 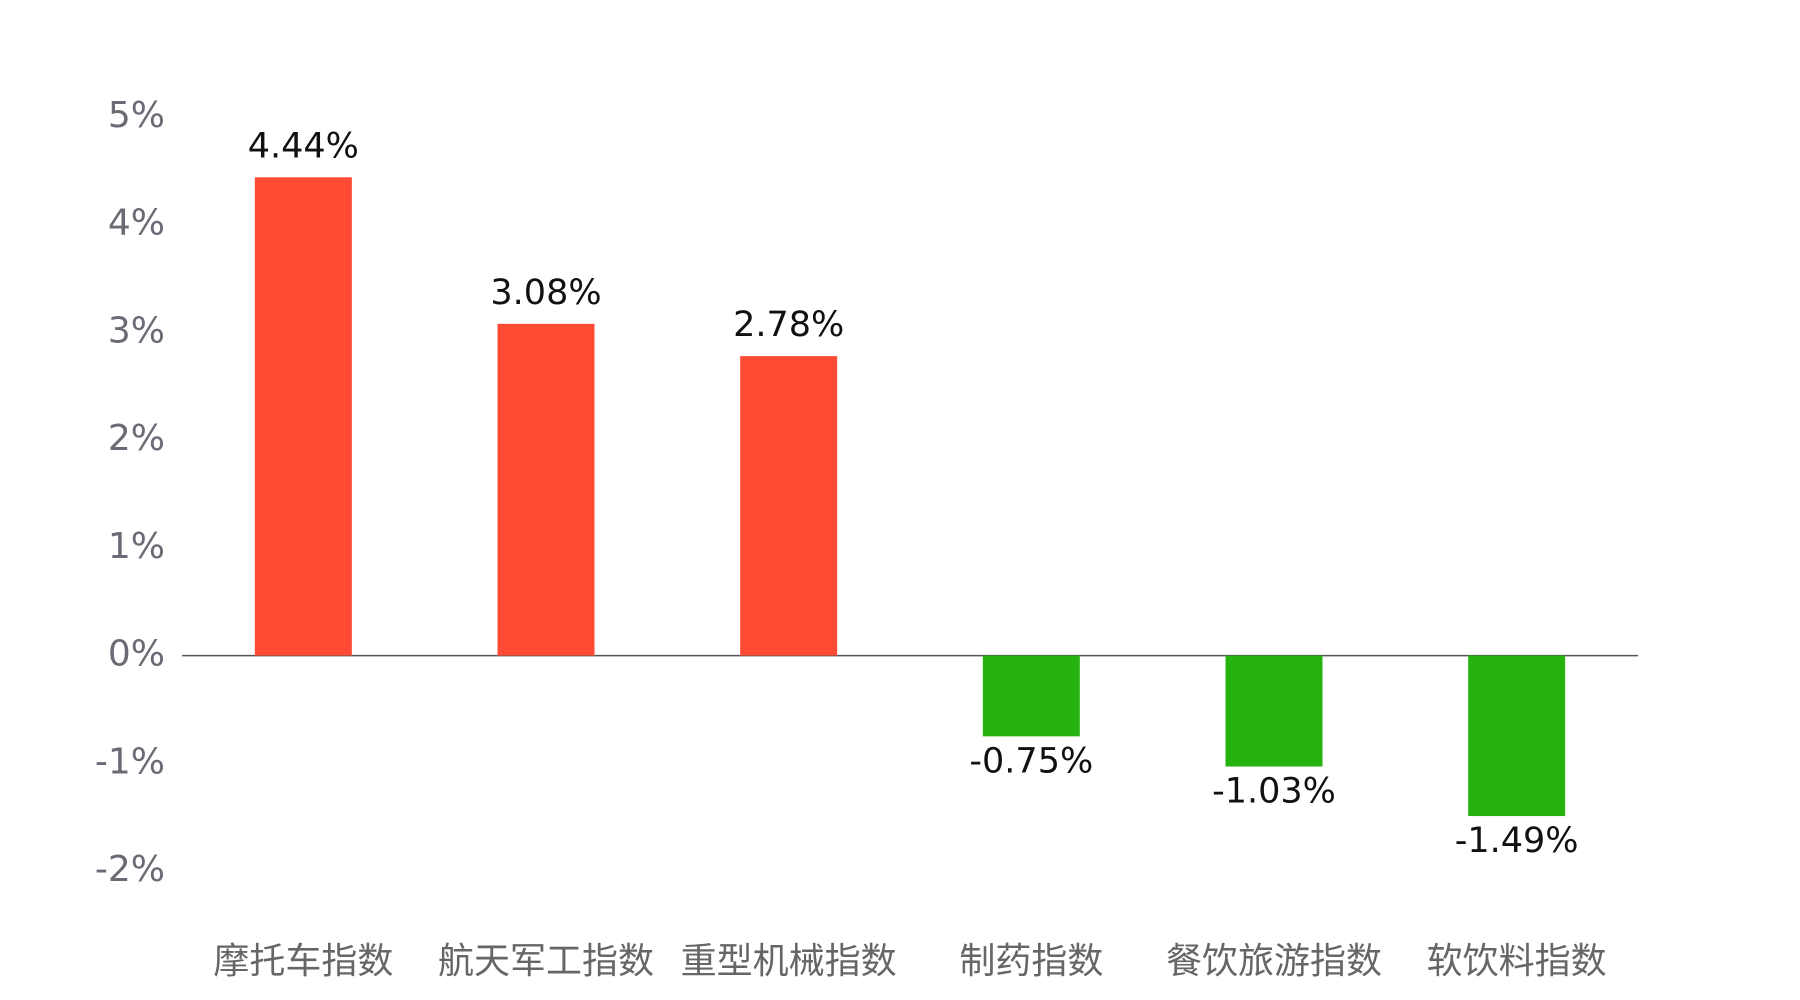 What do you see at coordinates (136, 115) in the screenshot?
I see `y-tick-label: 5%` at bounding box center [136, 115].